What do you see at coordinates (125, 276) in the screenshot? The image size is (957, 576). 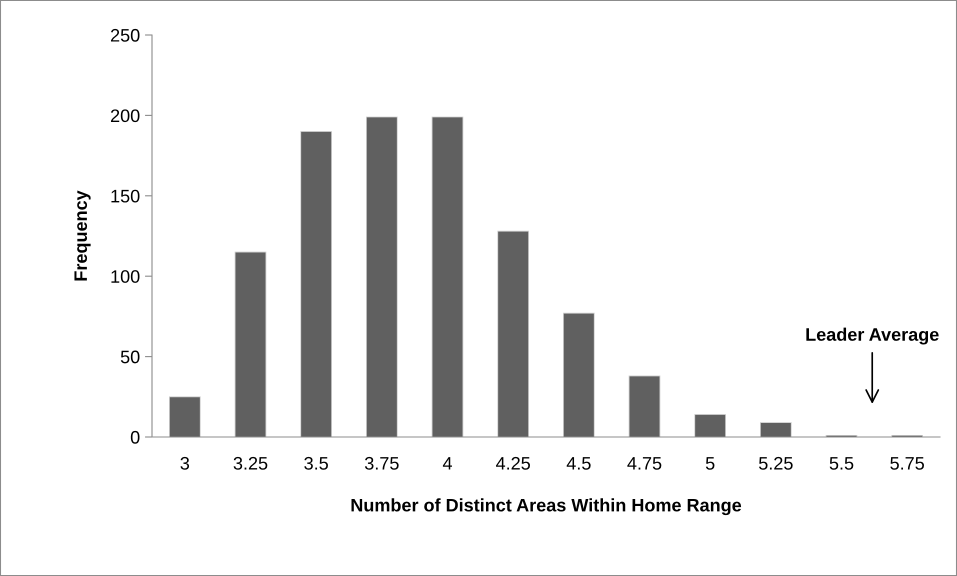 I see `y-tick-label: 100` at bounding box center [125, 276].